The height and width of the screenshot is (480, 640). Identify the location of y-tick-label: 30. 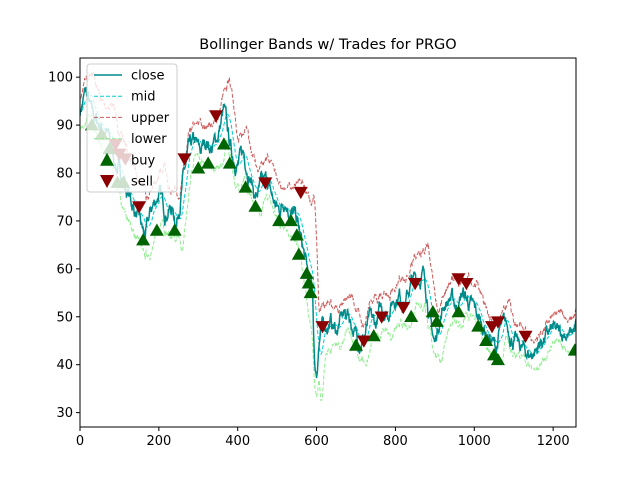
(64, 413).